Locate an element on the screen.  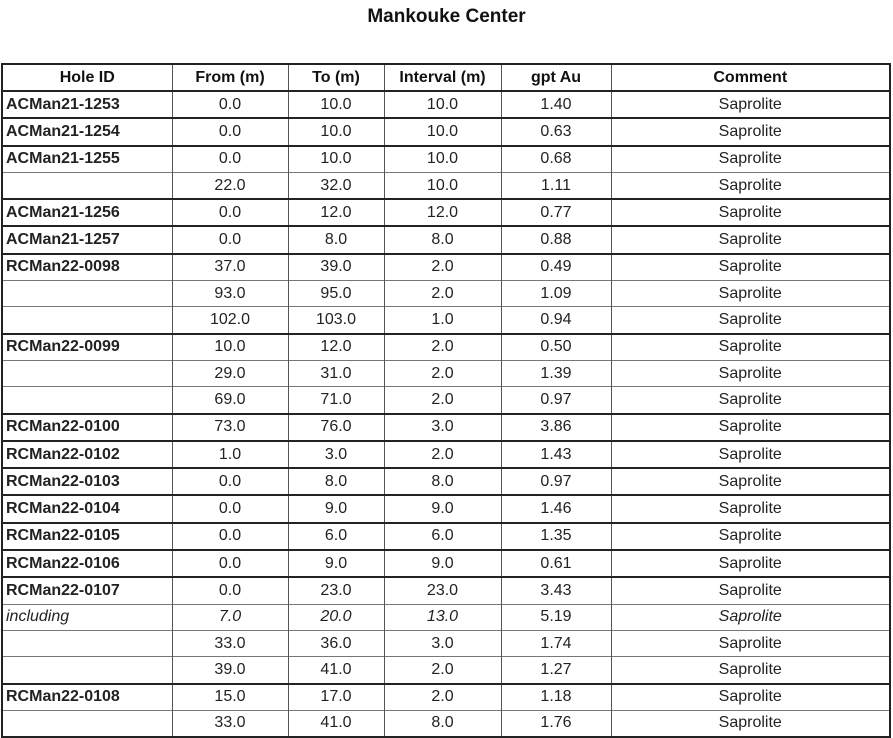
header-comment: Comment is located at coordinates (750, 77).